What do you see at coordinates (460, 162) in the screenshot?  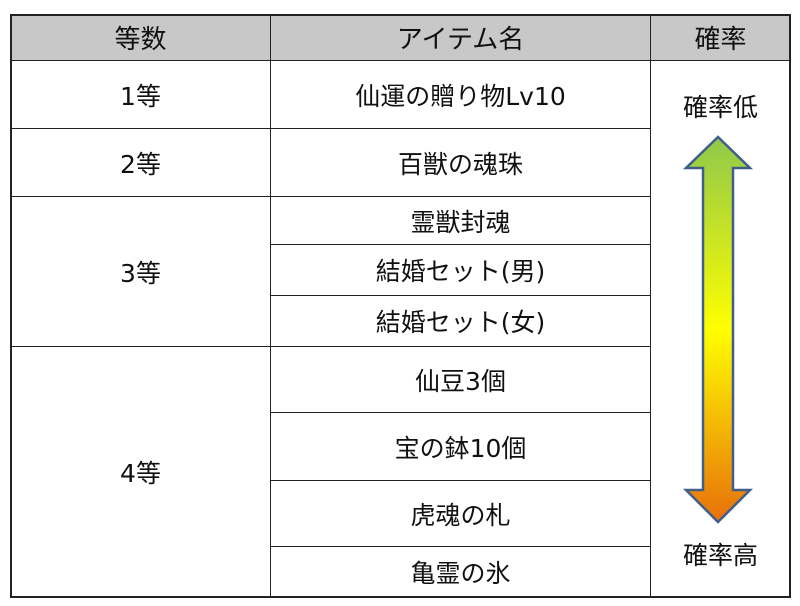 I see `item-cell: 百獣の魂珠` at bounding box center [460, 162].